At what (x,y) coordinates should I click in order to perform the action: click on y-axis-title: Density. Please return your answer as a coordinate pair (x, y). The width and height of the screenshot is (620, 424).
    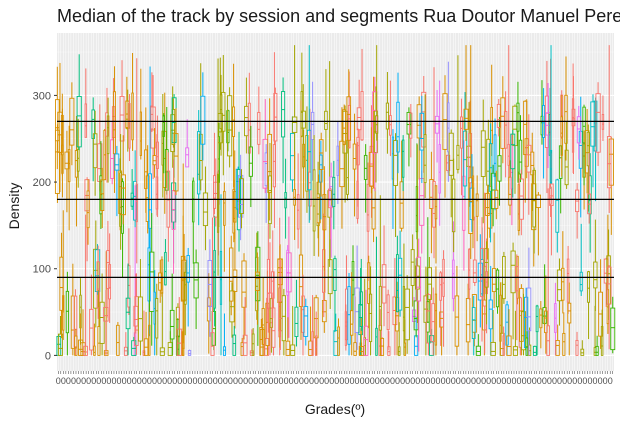
    Looking at the image, I should click on (14, 206).